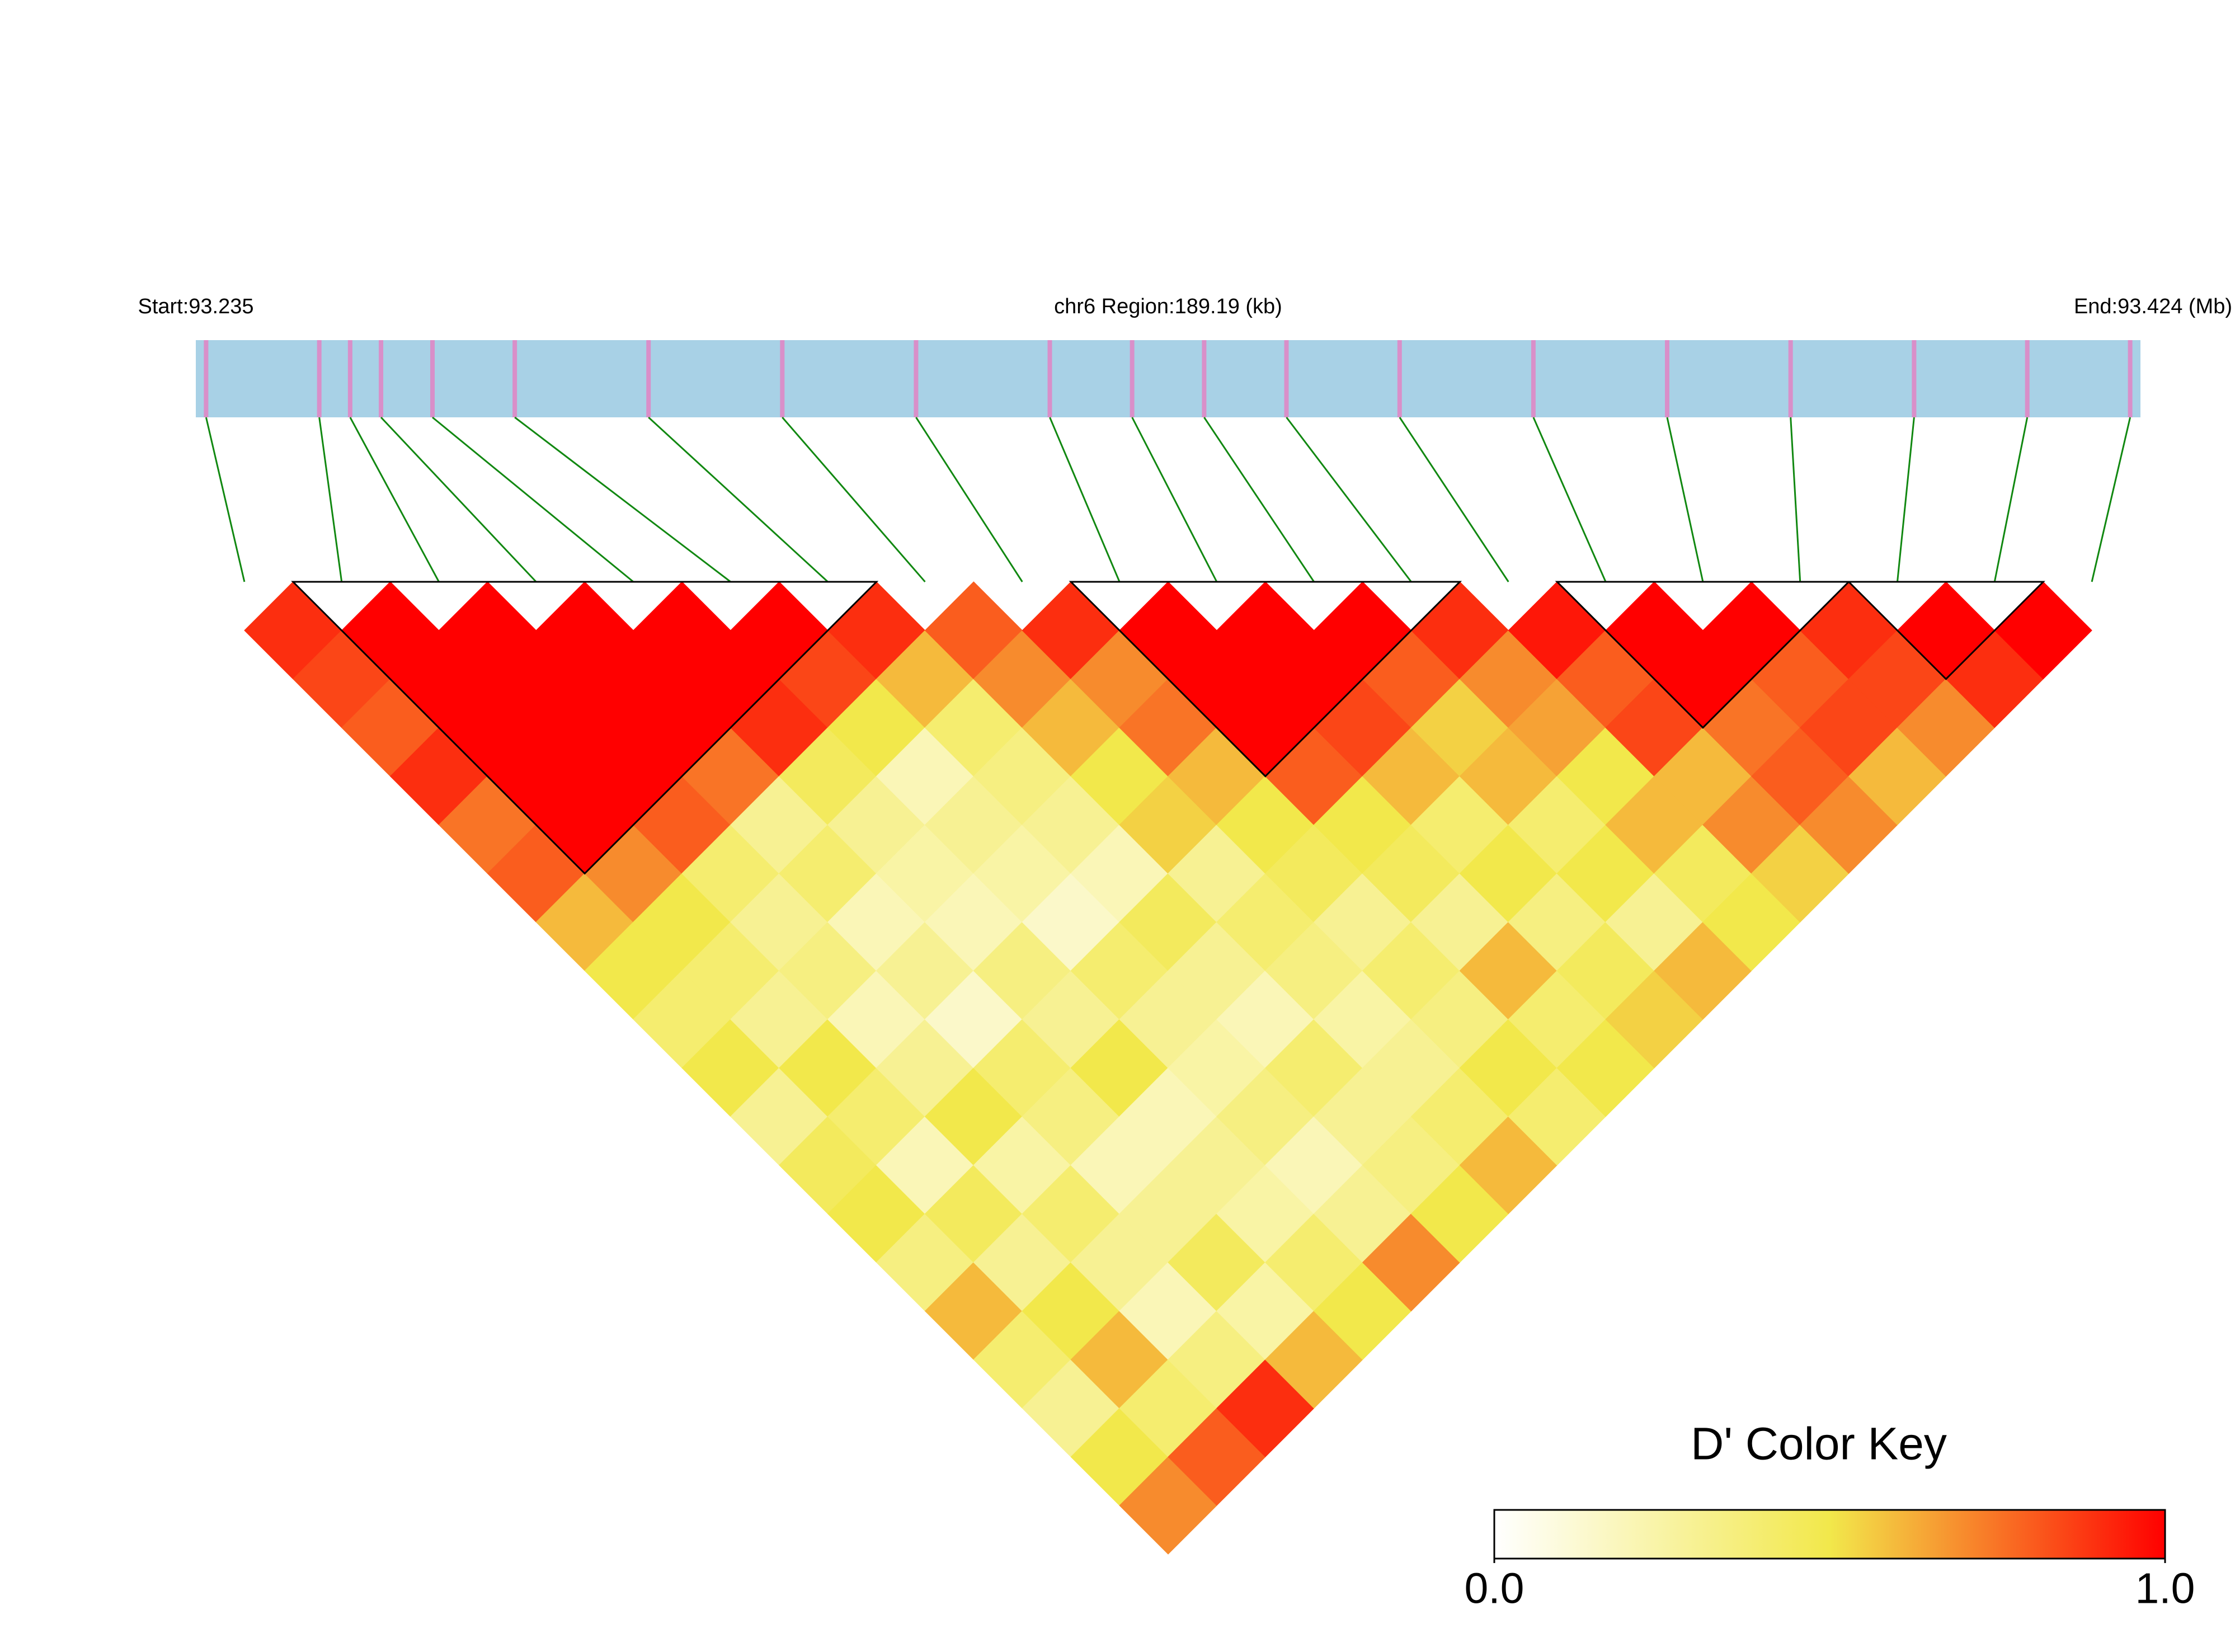 The image size is (2235, 1652). What do you see at coordinates (1494, 1588) in the screenshot?
I see `colorkey-tick-label: 0.0` at bounding box center [1494, 1588].